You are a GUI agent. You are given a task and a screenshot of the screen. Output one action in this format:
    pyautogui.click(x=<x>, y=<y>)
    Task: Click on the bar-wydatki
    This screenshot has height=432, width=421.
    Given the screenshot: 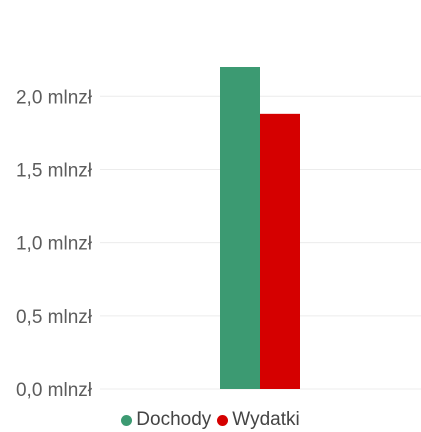 What is the action you would take?
    pyautogui.click(x=280, y=251)
    